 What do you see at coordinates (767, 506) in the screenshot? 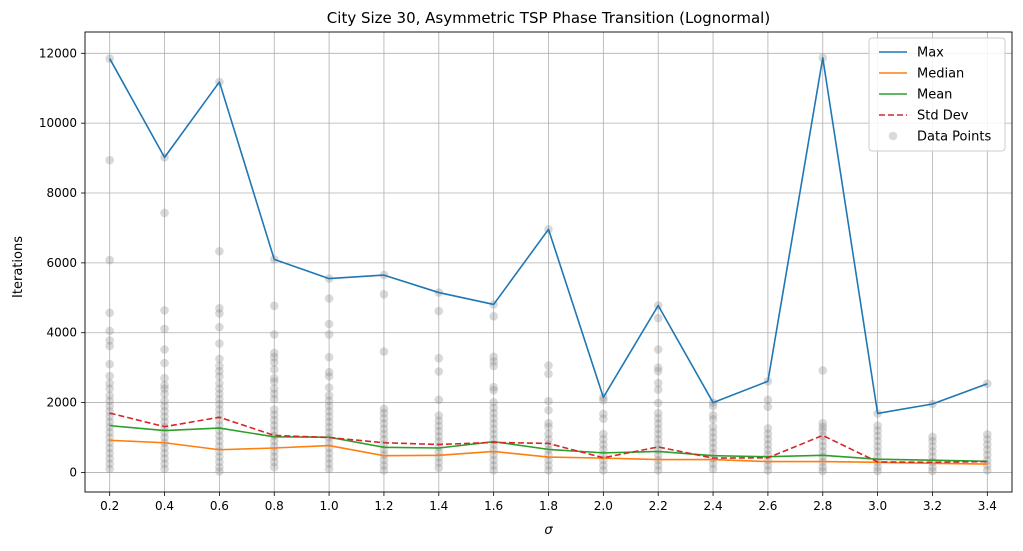
I see `x-tick-label: 2.6` at bounding box center [767, 506].